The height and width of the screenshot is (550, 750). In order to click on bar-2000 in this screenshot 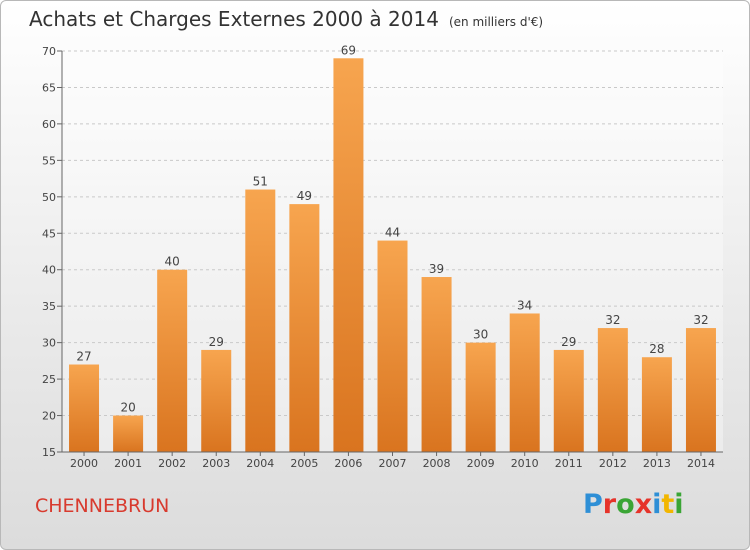, I will do `click(84, 408)`.